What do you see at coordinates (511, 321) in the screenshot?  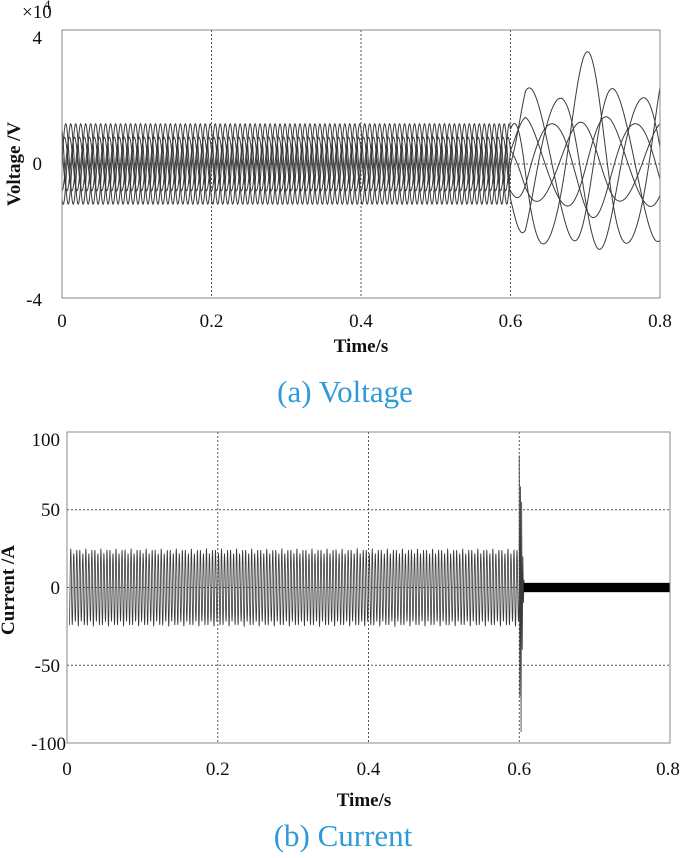 I see `voltage-x-tick-0.6: 0.6` at bounding box center [511, 321].